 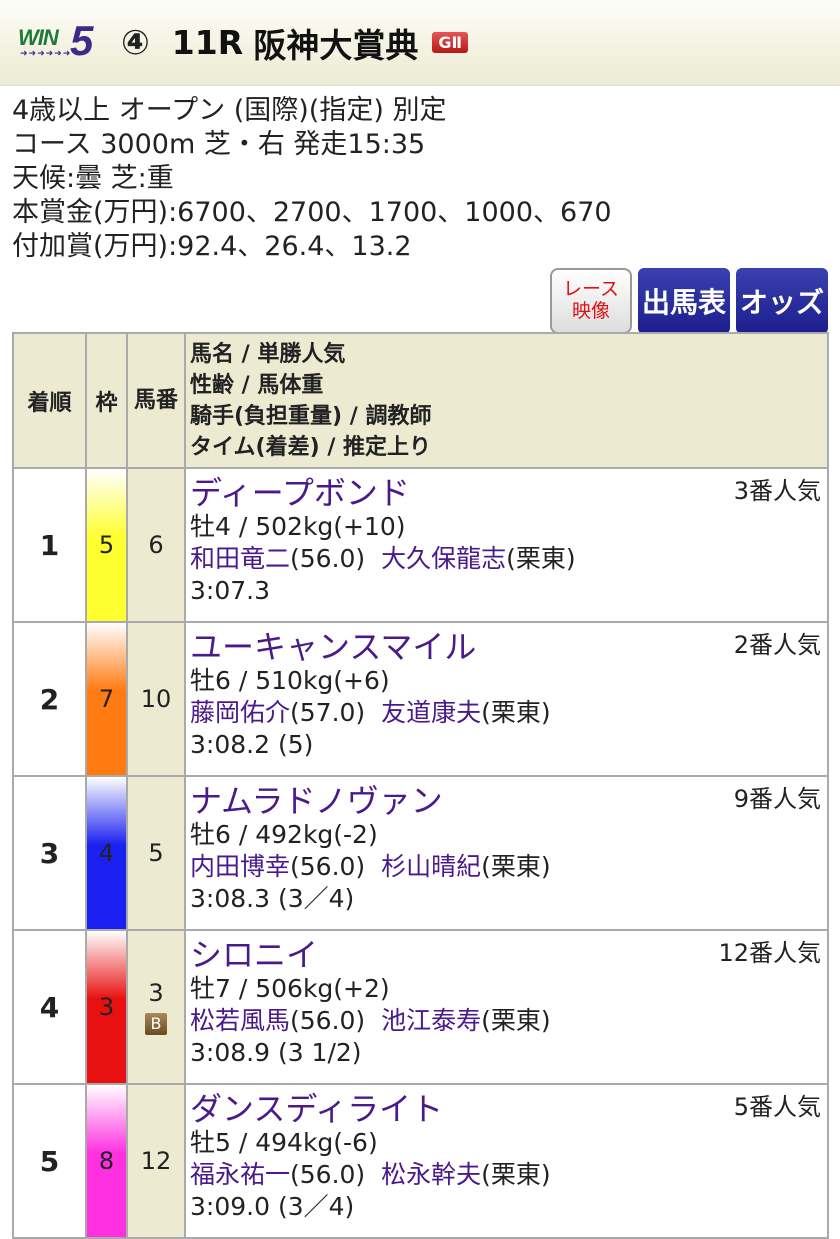 I want to click on win5-leg-number: ④, so click(x=135, y=42).